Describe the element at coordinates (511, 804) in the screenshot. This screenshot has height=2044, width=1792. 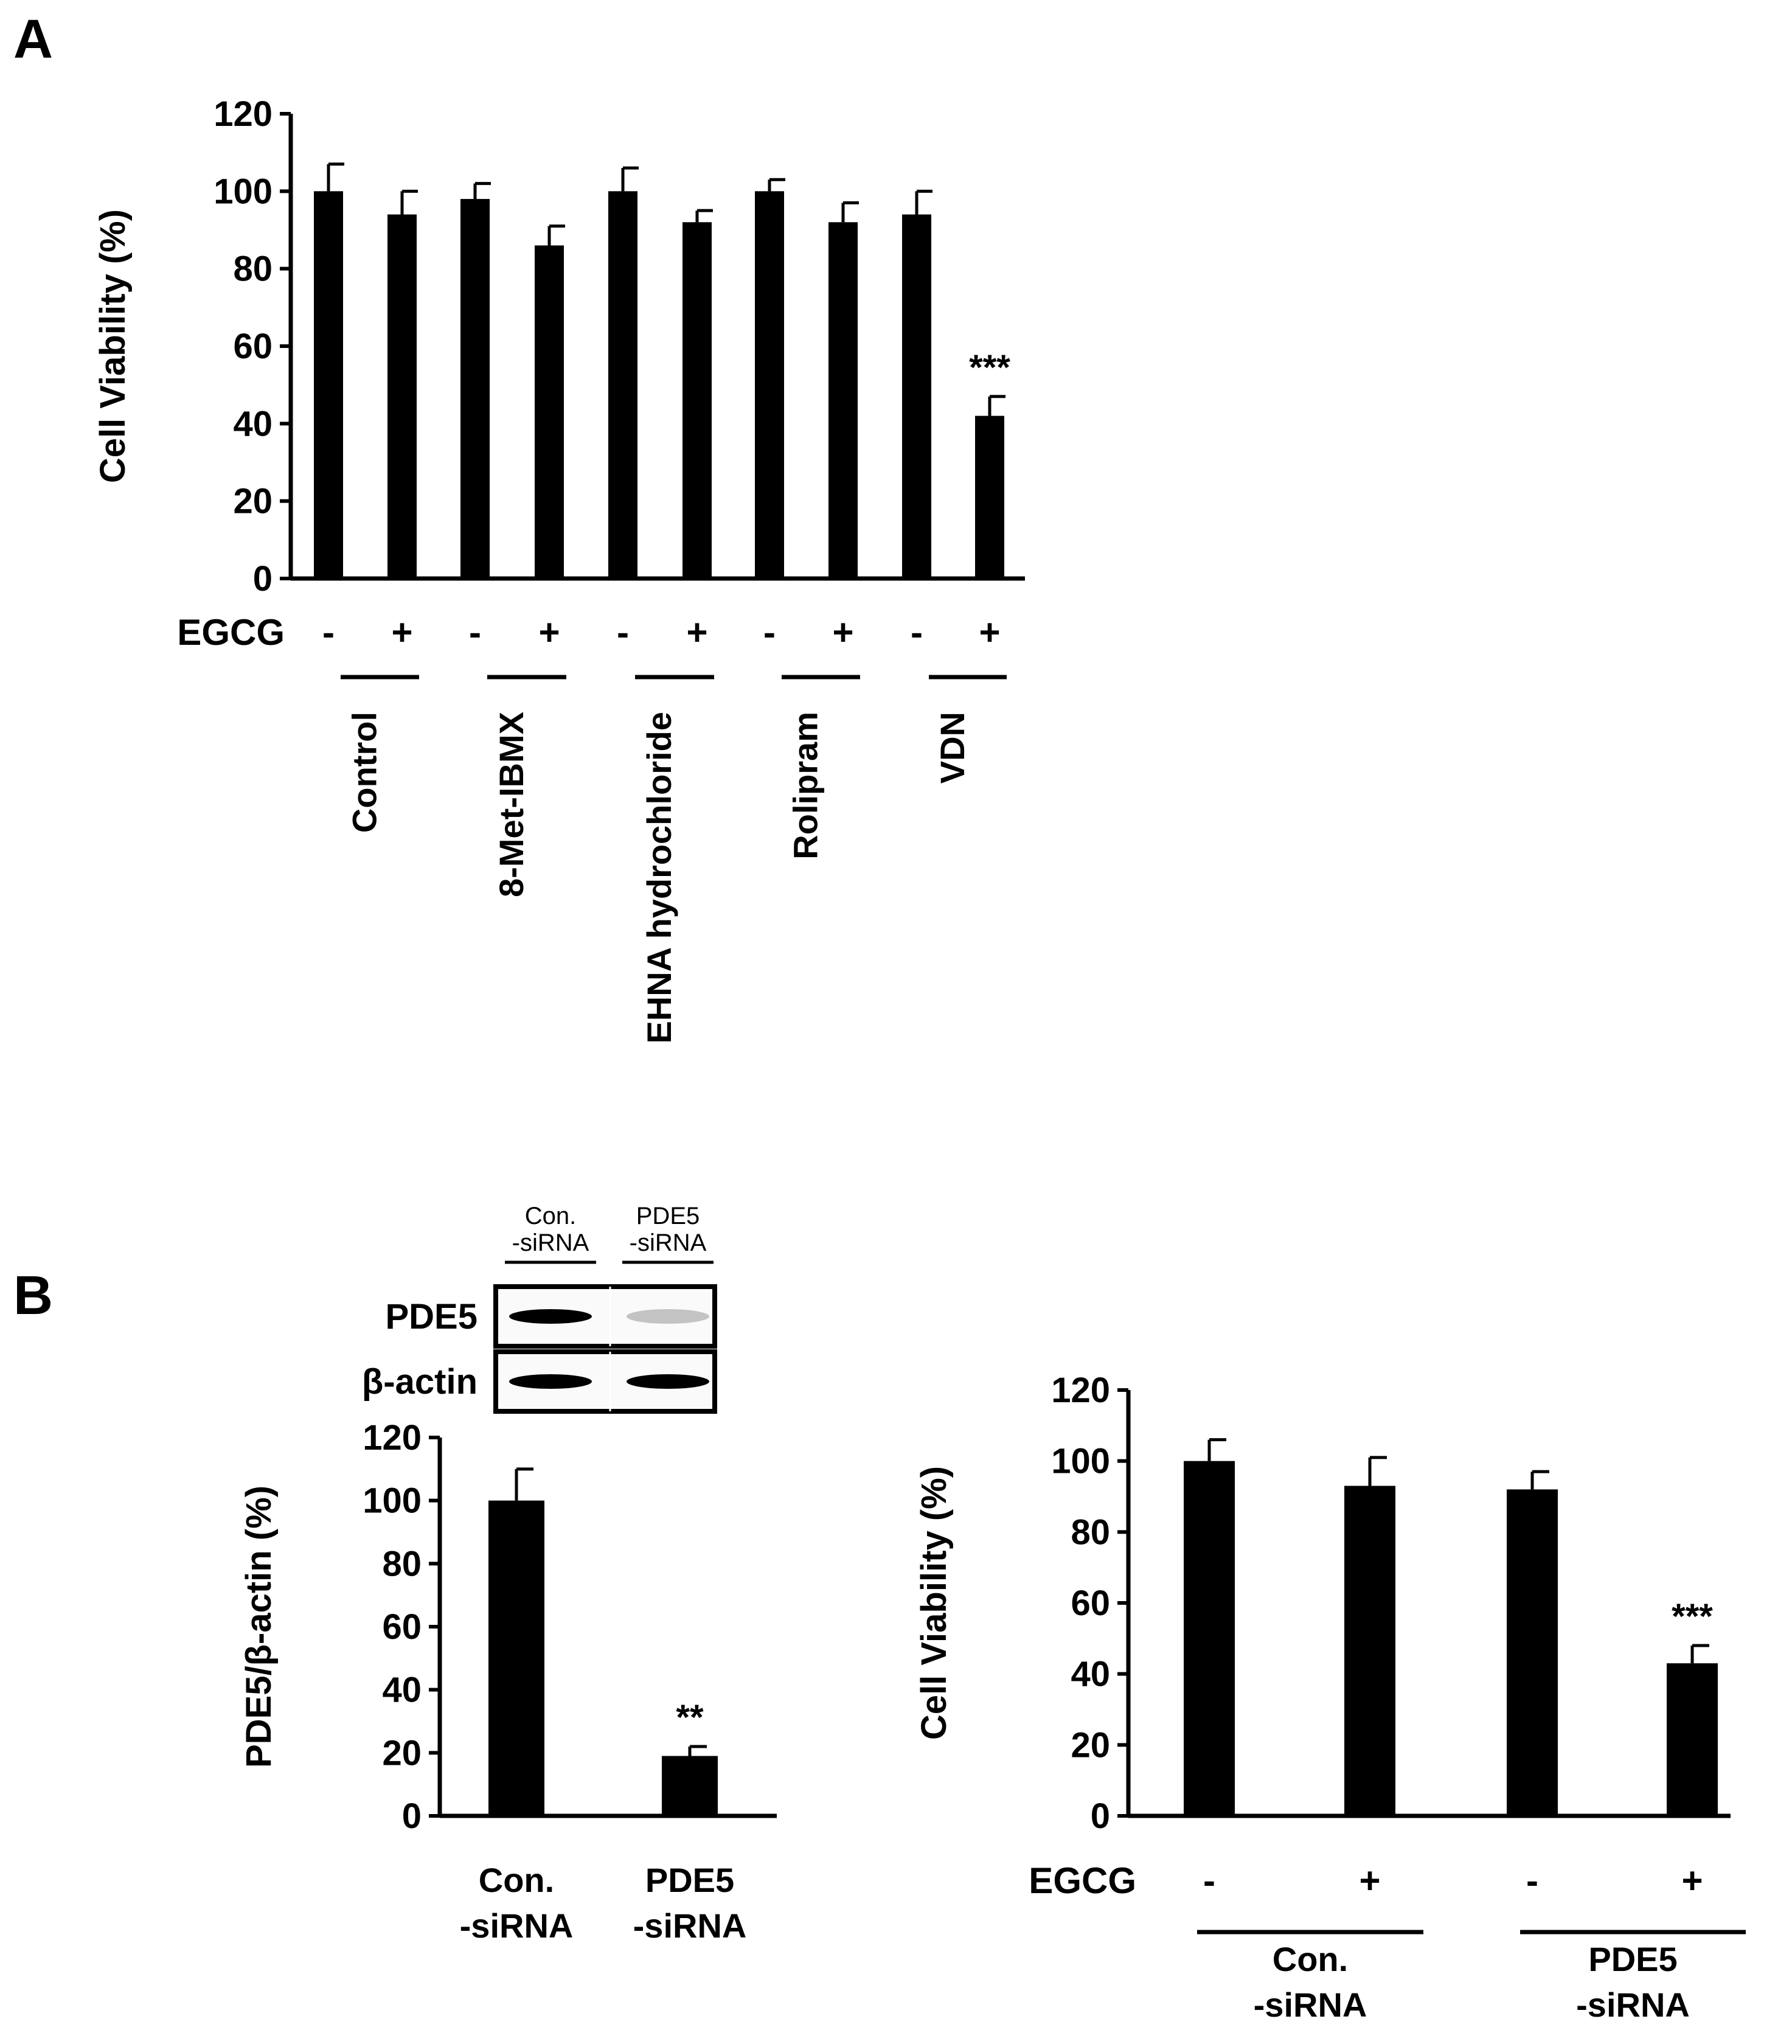
I see `group-label: 8-Met-IBMX` at that location.